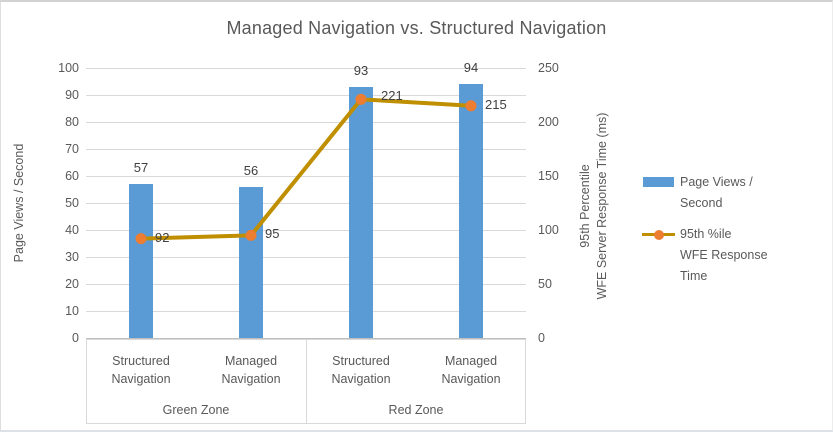 This screenshot has width=833, height=432. I want to click on left-axis-tick: 50, so click(72, 203).